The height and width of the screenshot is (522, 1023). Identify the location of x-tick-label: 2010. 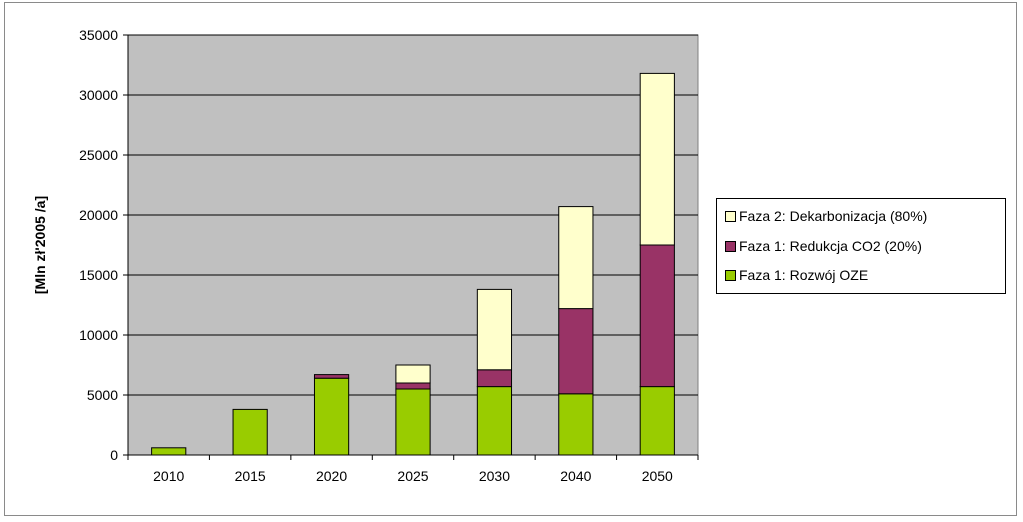
(168, 476).